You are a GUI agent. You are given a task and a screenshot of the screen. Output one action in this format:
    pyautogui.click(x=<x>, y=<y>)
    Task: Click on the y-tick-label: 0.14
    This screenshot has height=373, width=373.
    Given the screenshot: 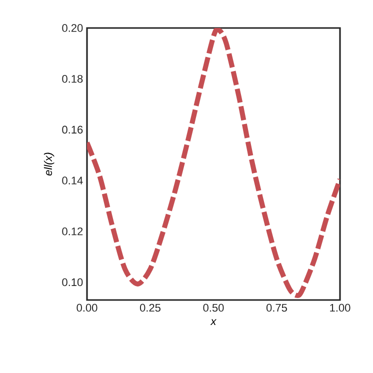 What is the action you would take?
    pyautogui.click(x=72, y=180)
    